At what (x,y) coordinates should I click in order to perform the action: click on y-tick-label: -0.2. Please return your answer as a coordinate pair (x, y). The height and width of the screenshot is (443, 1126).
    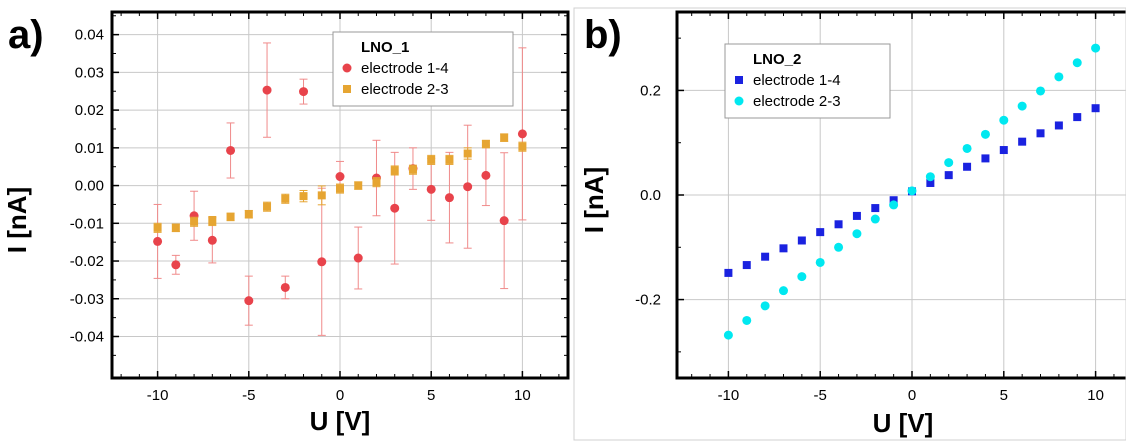
    Looking at the image, I should click on (648, 300).